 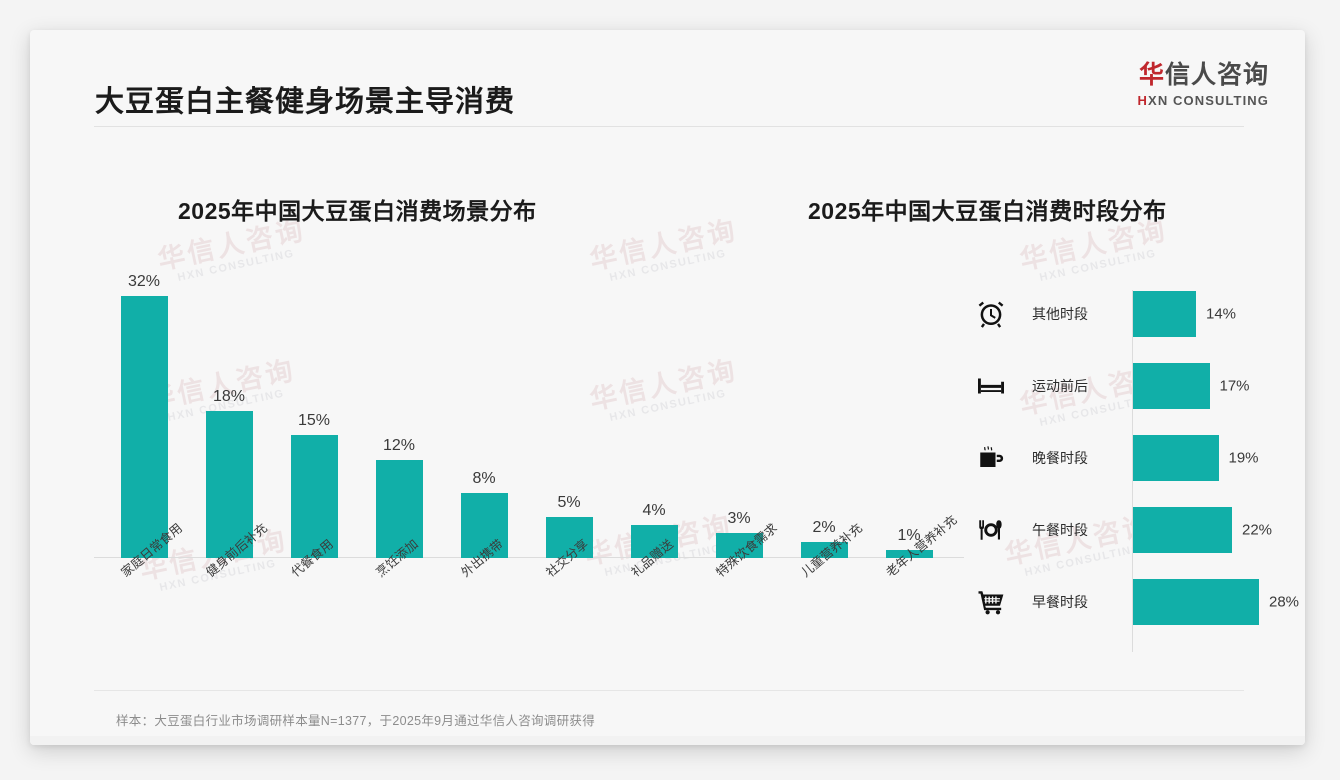 I want to click on column-bar-group: 5%, so click(x=569, y=526).